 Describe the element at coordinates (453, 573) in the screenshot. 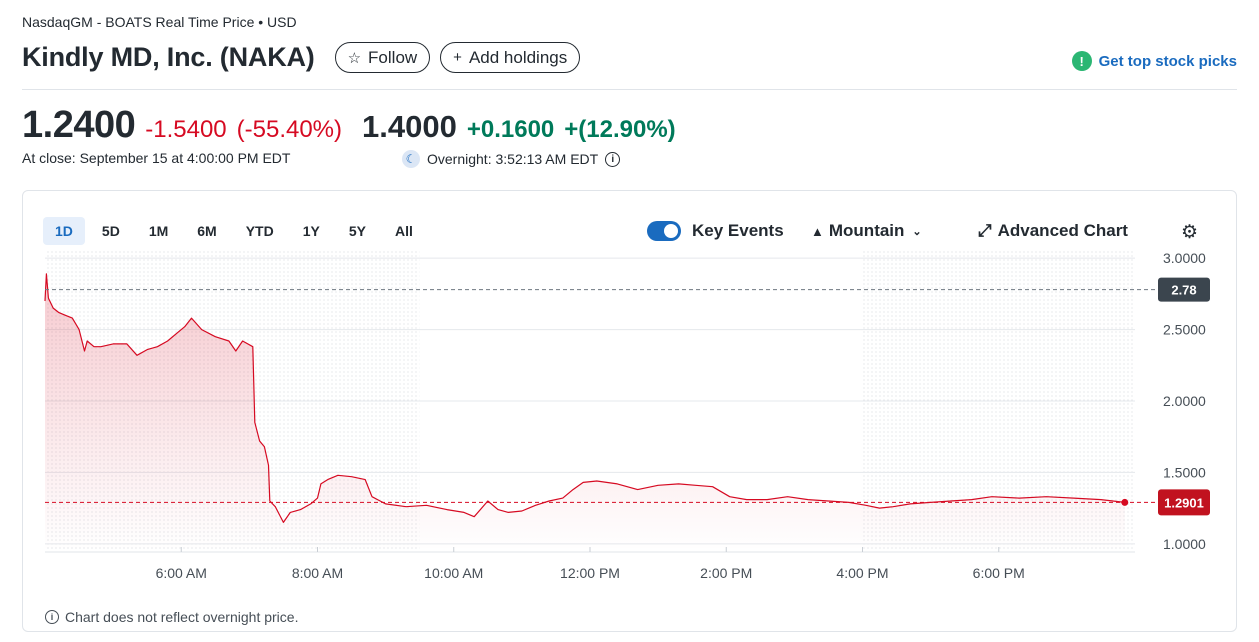

I see `x-tick-label: 10:00 AM` at that location.